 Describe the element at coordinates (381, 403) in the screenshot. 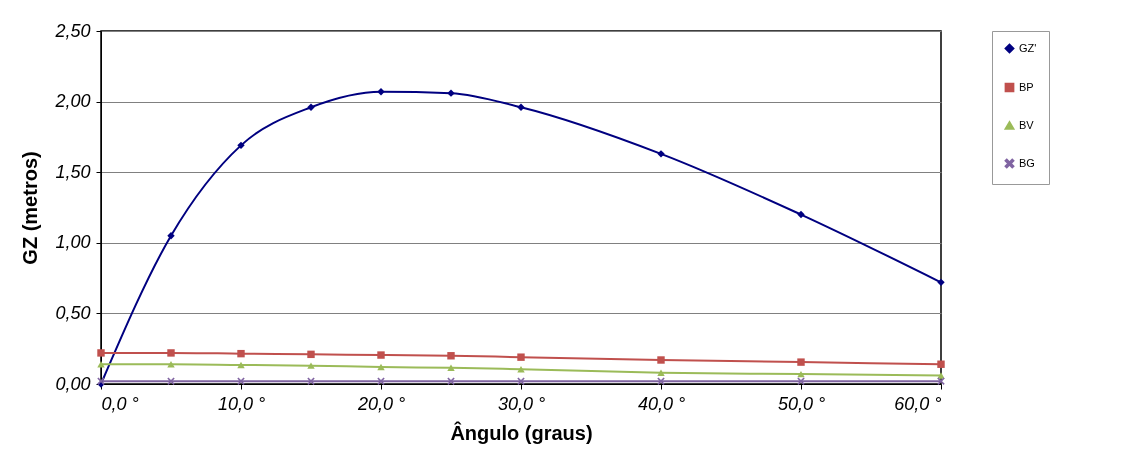

I see `x-tick-label: 20,0 °` at that location.